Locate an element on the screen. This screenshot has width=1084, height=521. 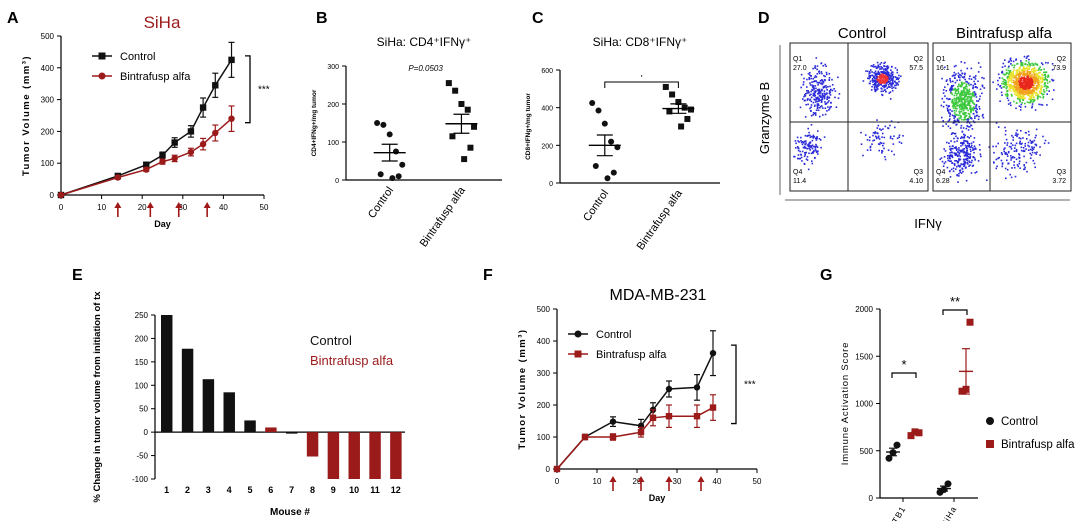
x-tick-label: 30 is located at coordinates (677, 481).